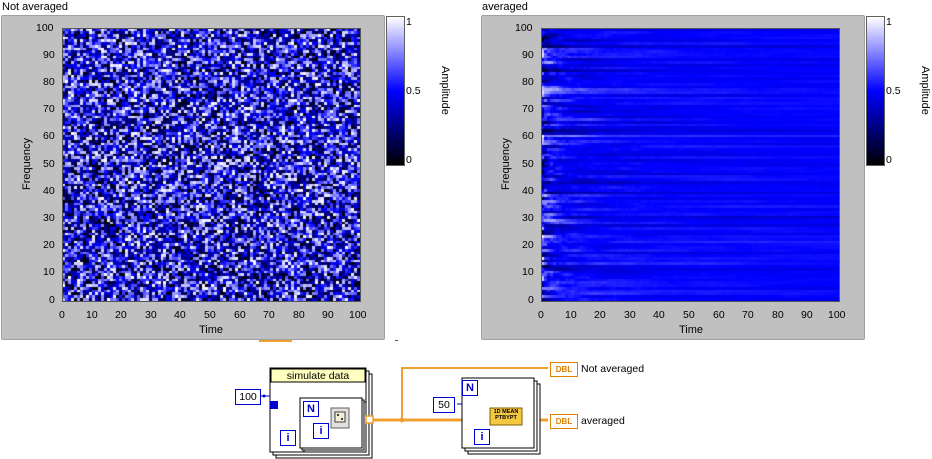 This screenshot has width=932, height=459. Describe the element at coordinates (35, 7) in the screenshot. I see `graph1-title: Not averaged` at that location.